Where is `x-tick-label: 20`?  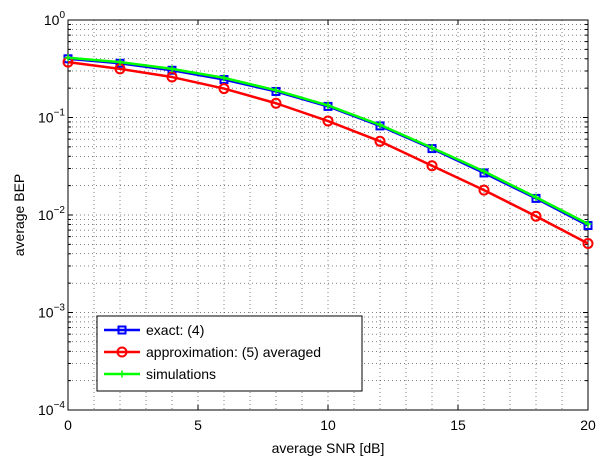
x-tick-label: 20 is located at coordinates (588, 425).